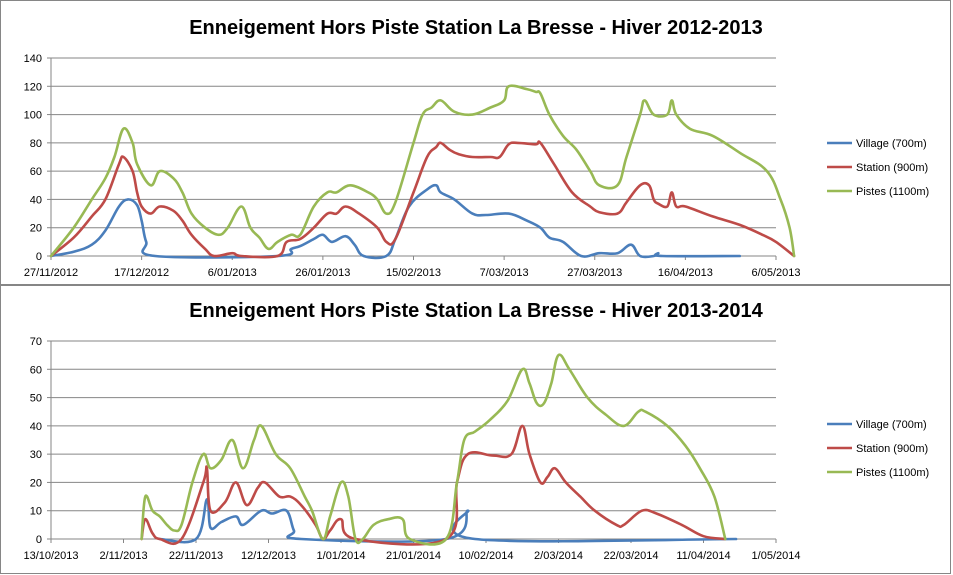 This screenshot has width=953, height=575. What do you see at coordinates (36, 399) in the screenshot?
I see `y-tick-label: 50` at bounding box center [36, 399].